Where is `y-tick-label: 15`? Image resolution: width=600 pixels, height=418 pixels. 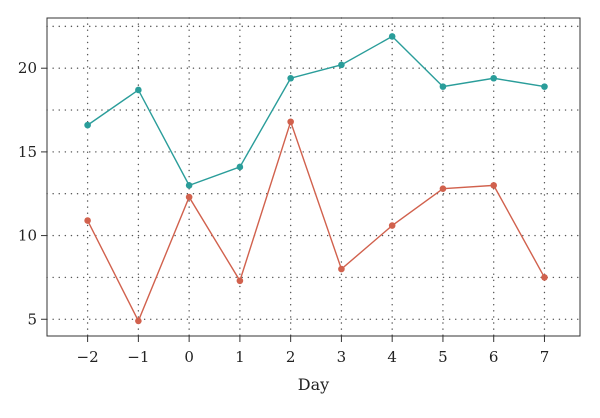
y-tick-label: 15 is located at coordinates (27, 152).